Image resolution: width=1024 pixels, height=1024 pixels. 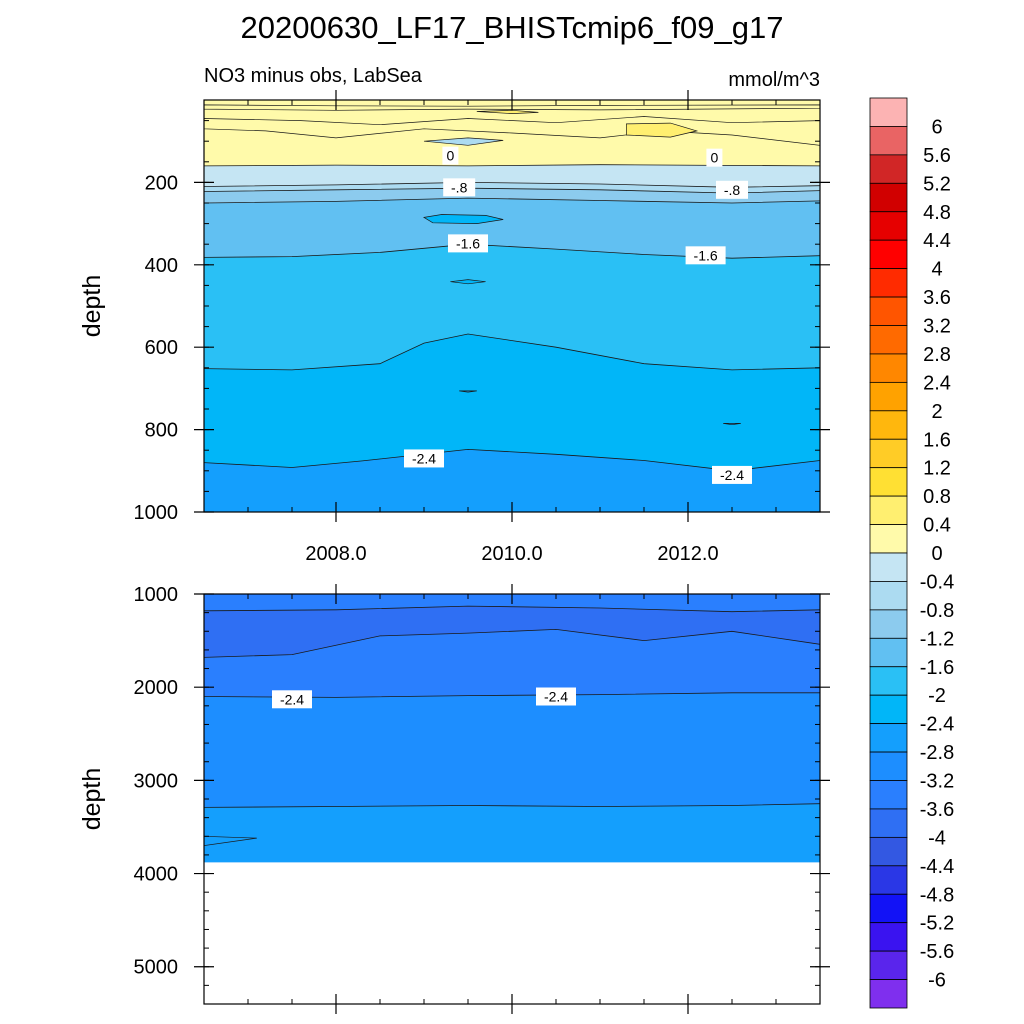 I want to click on colorbar-label: 2, so click(x=936, y=412).